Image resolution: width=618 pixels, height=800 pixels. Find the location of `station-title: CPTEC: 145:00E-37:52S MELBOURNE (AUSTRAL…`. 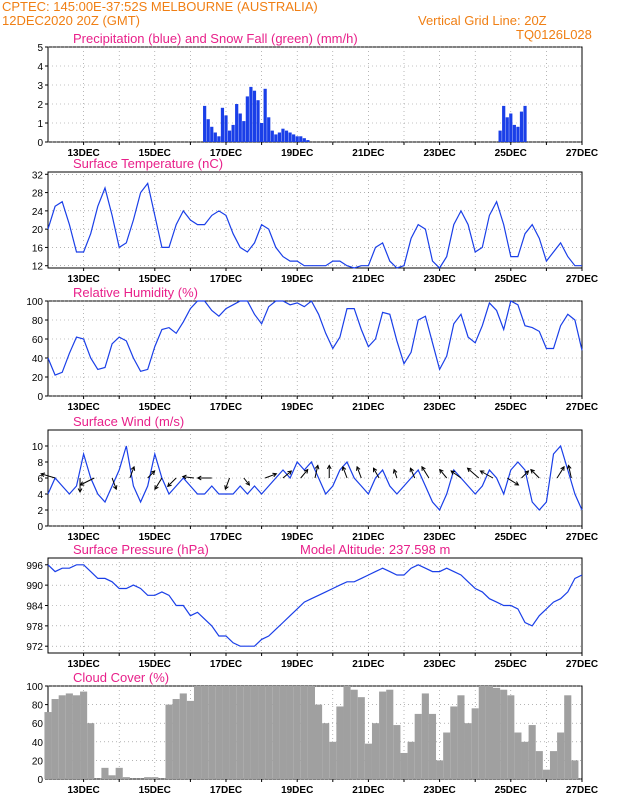

station-title: CPTEC: 145:00E-37:52S MELBOURNE (AUSTRAL… is located at coordinates (160, 7).